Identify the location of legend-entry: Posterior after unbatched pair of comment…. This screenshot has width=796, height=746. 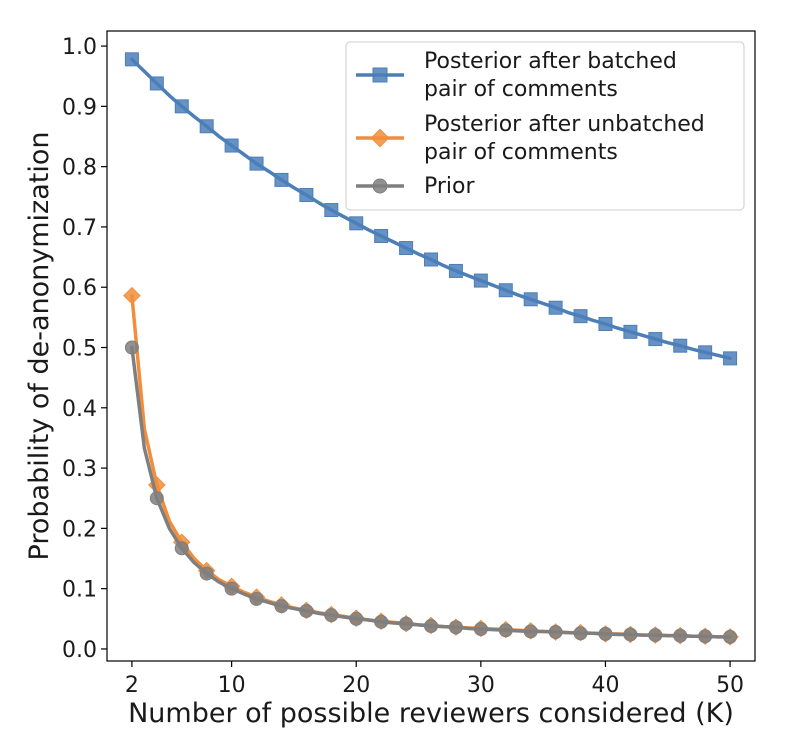
(530, 138).